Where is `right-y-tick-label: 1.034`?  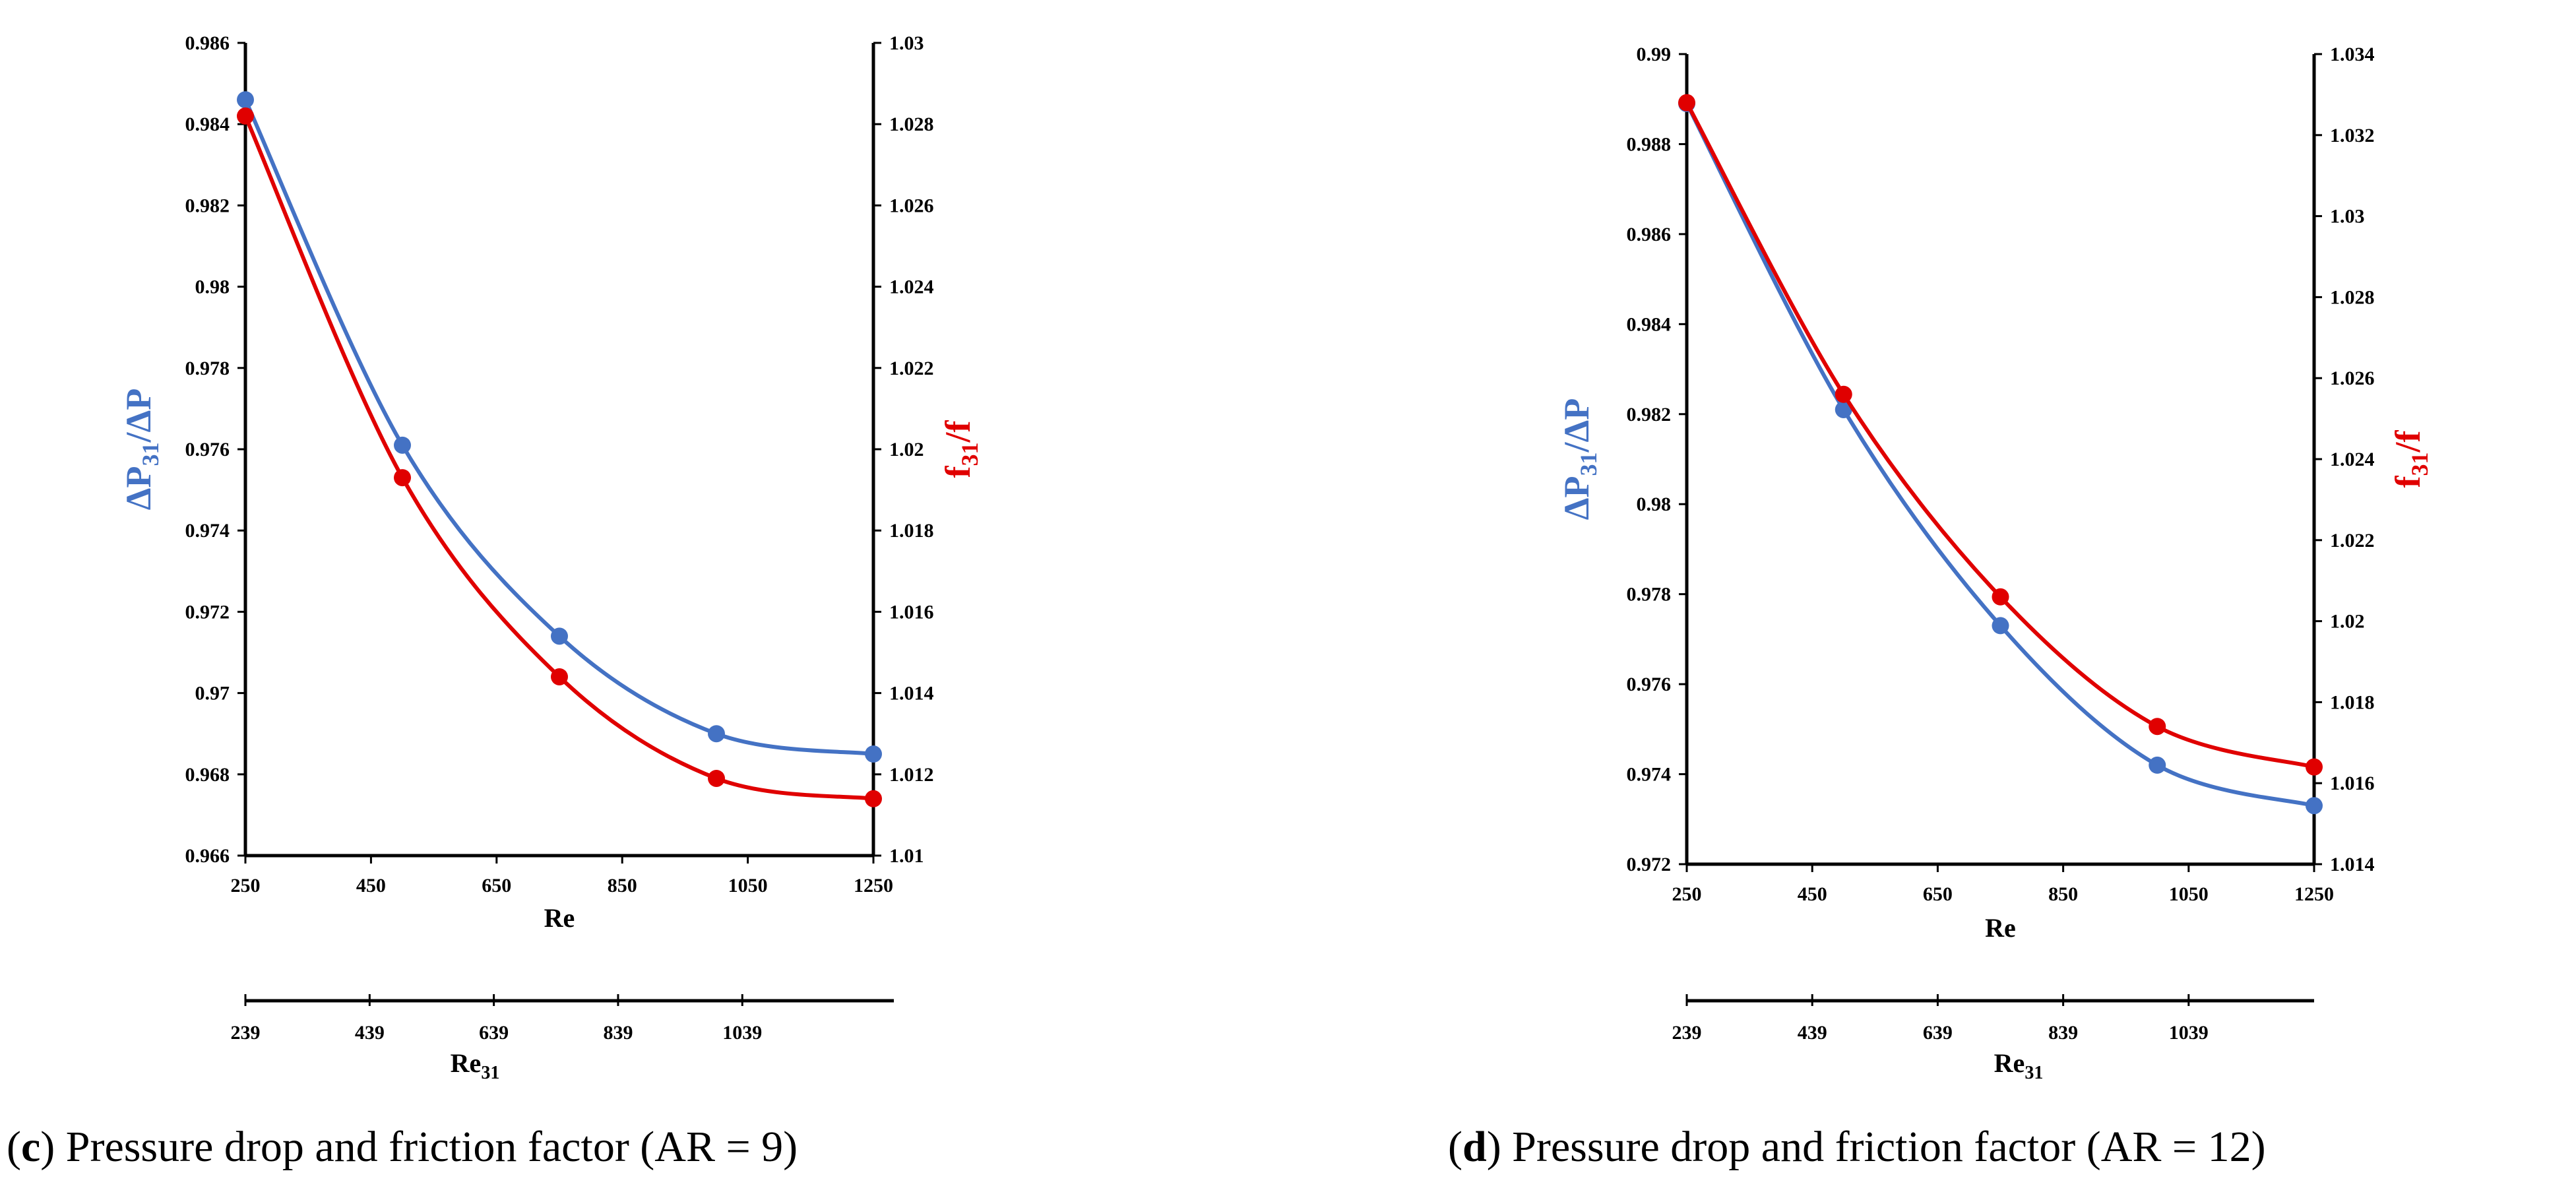
right-y-tick-label: 1.034 is located at coordinates (2352, 54).